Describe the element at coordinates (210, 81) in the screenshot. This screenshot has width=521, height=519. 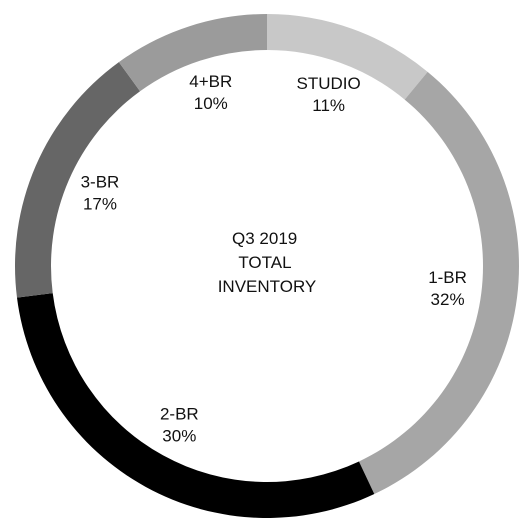
I see `slice-category-label: 4+BR` at that location.